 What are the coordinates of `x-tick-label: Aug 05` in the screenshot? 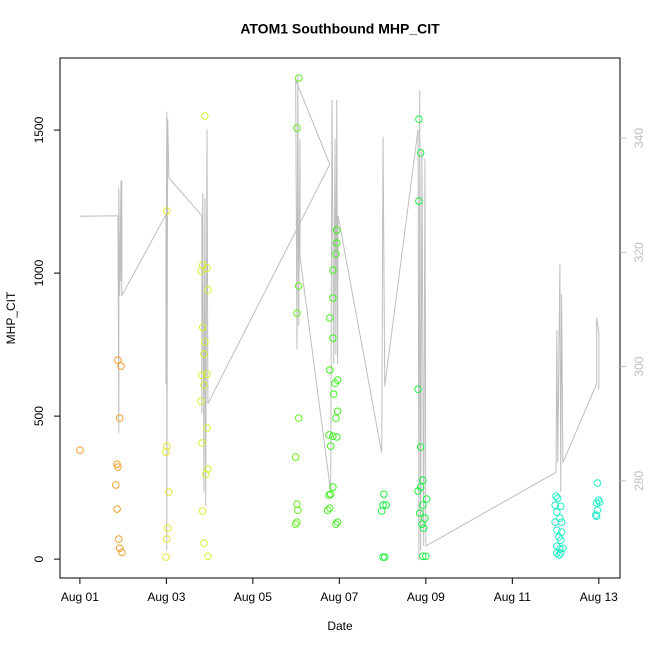 It's located at (253, 597).